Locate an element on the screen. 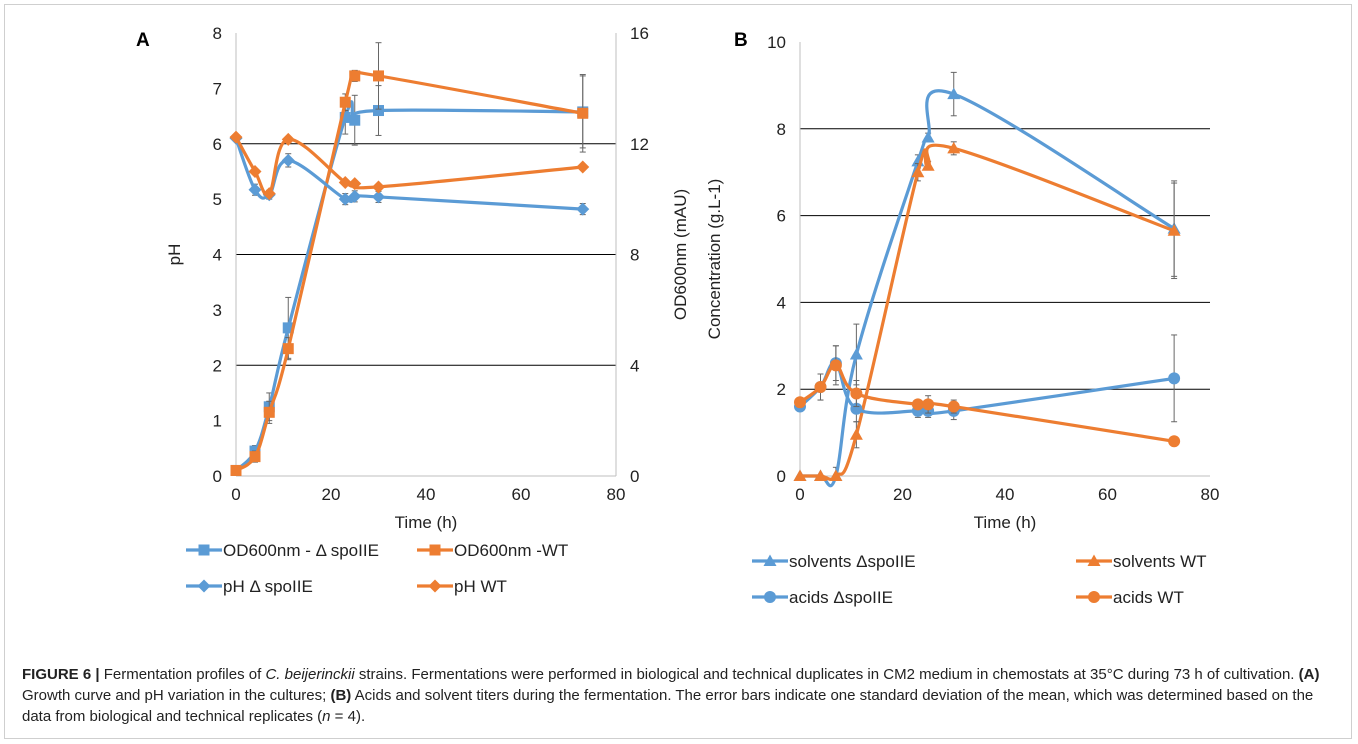 The height and width of the screenshot is (744, 1358). caption-n-symbol: n is located at coordinates (326, 716).